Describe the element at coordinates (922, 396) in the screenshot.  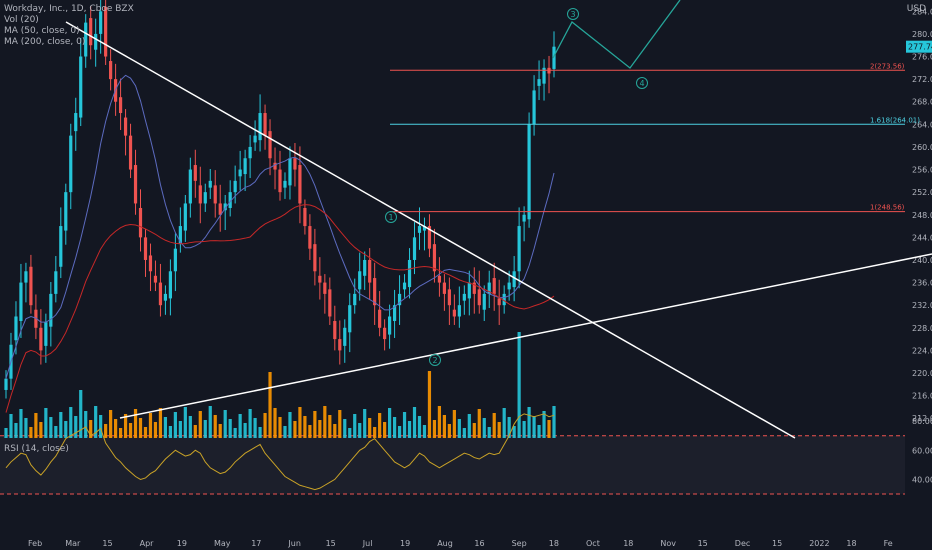
I see `y-tick-label: 216.00` at that location.